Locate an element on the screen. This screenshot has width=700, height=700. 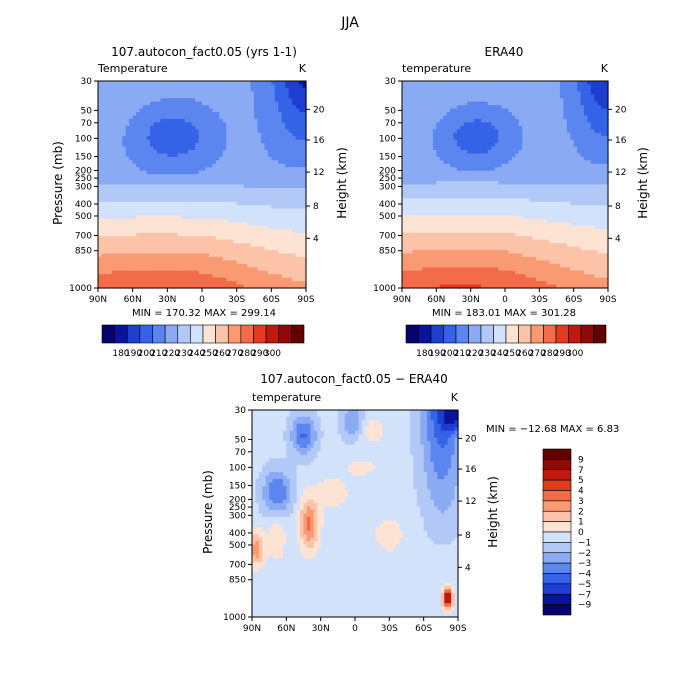
y-tick-label: 400 is located at coordinates (83, 205).